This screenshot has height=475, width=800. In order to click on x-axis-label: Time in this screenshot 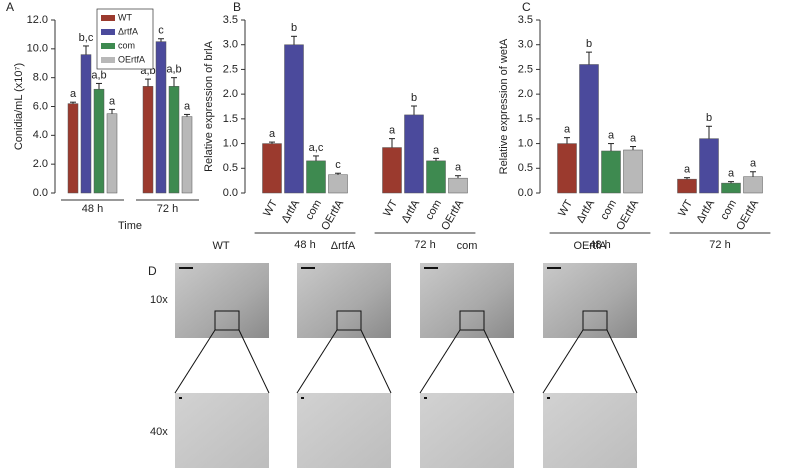, I will do `click(130, 226)`.